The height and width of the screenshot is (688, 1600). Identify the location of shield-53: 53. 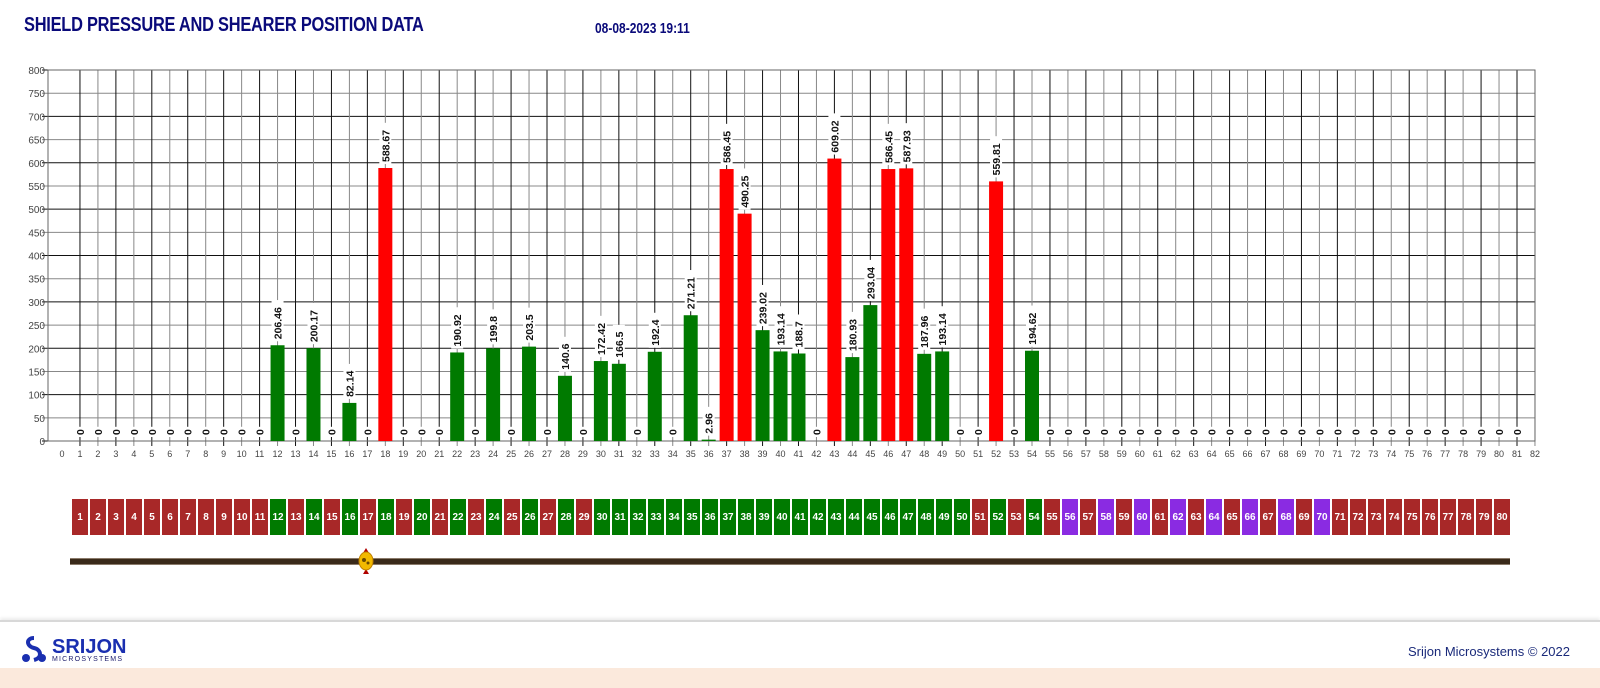
(1016, 517).